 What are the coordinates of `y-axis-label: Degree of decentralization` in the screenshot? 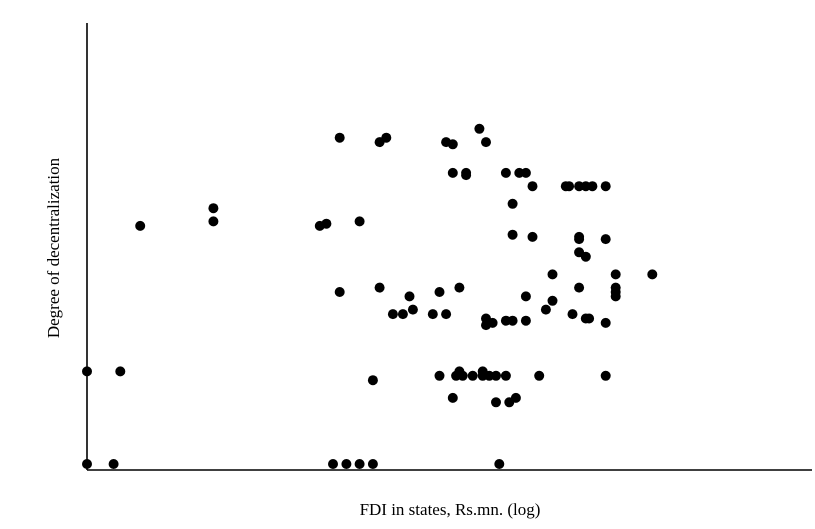 It's located at (53, 247).